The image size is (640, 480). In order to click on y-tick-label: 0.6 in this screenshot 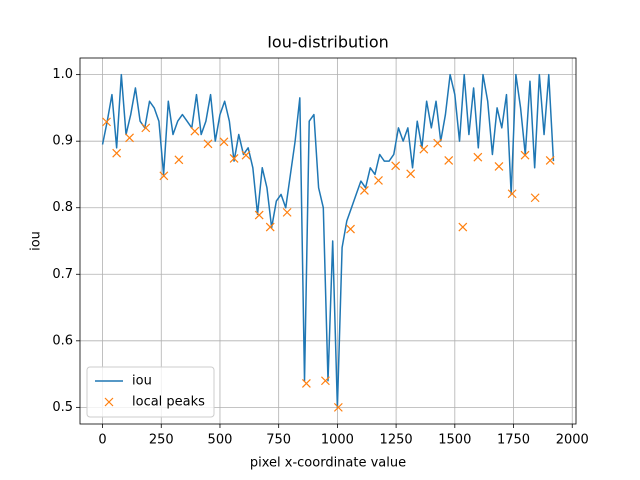, I will do `click(62, 340)`.